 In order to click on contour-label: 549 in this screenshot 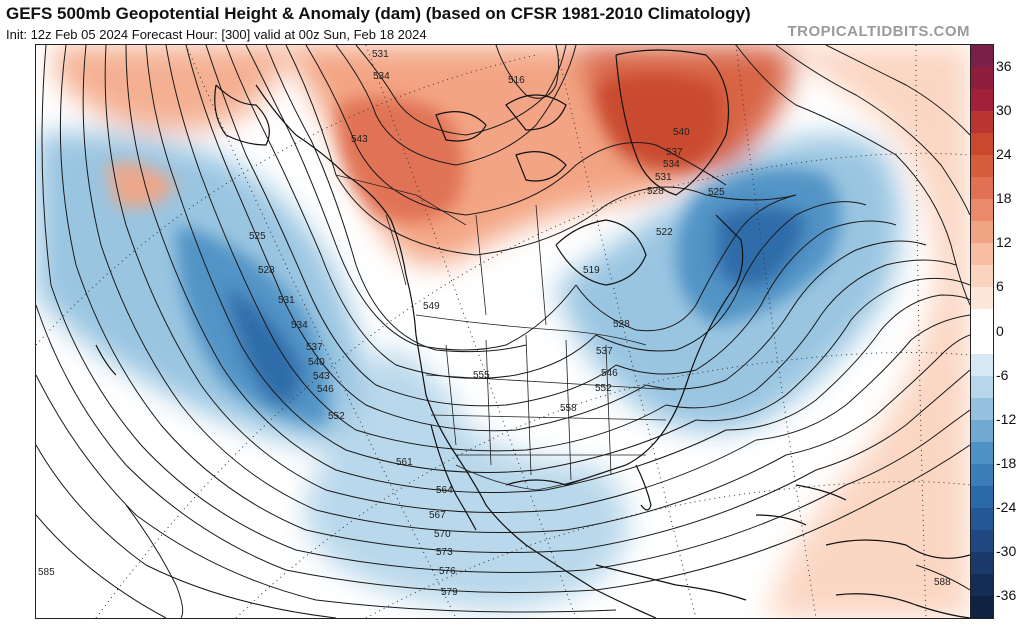, I will do `click(431, 306)`.